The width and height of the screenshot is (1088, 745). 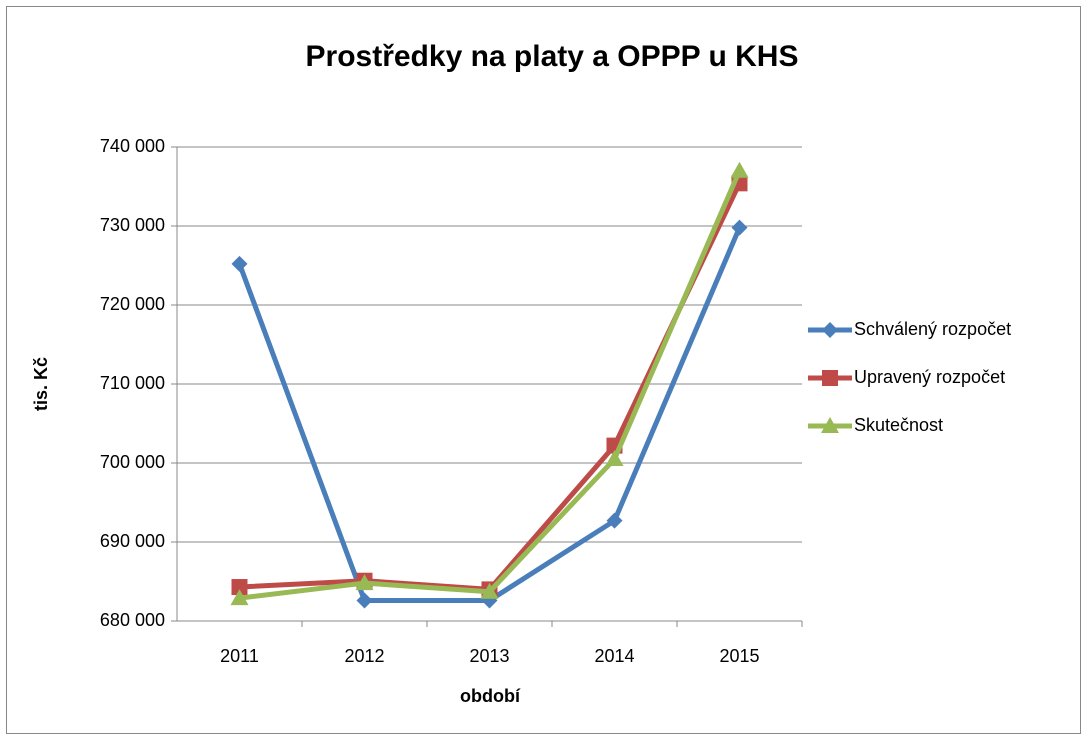 I want to click on y-tick-label: 740 000, so click(x=132, y=146).